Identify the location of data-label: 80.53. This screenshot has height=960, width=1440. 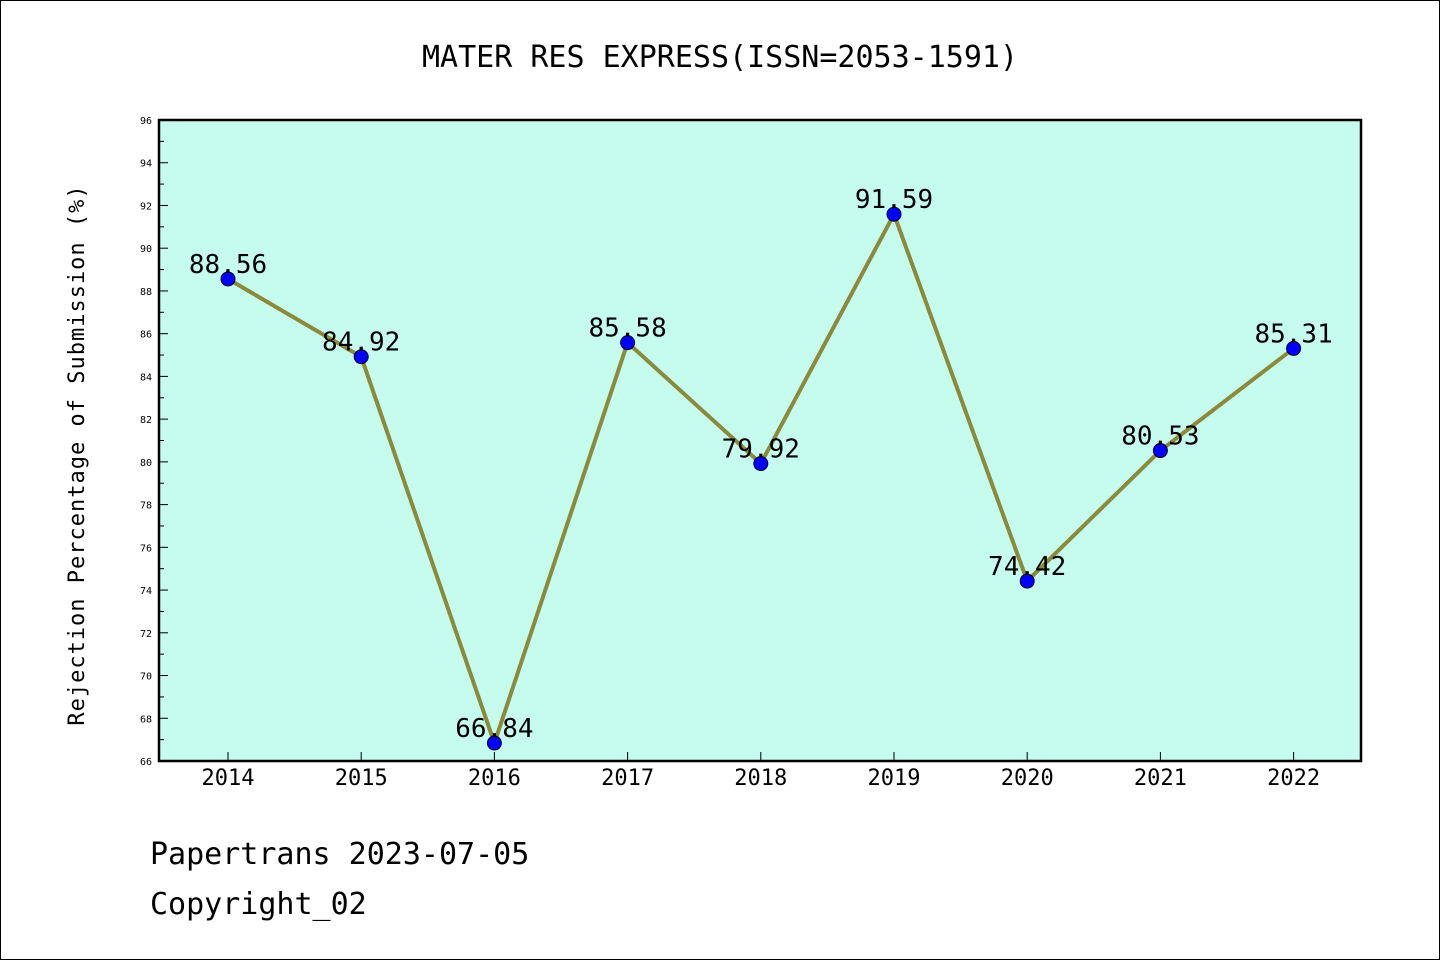
(1160, 437).